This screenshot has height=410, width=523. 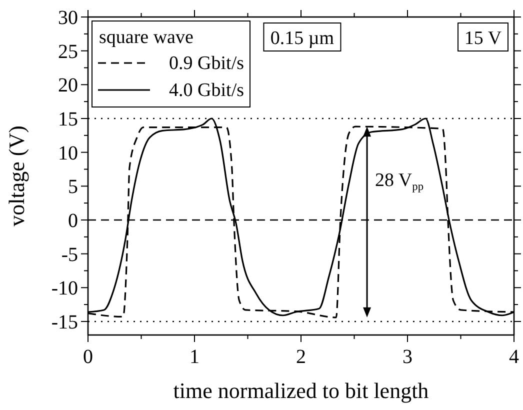 What do you see at coordinates (64, 322) in the screenshot?
I see `y-tick-label: -15` at bounding box center [64, 322].